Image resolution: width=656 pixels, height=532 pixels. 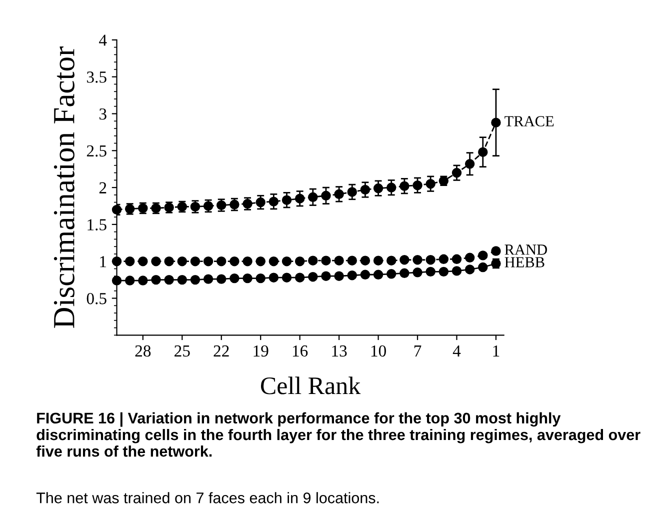 What do you see at coordinates (103, 262) in the screenshot?
I see `y-tick-label: 1` at bounding box center [103, 262].